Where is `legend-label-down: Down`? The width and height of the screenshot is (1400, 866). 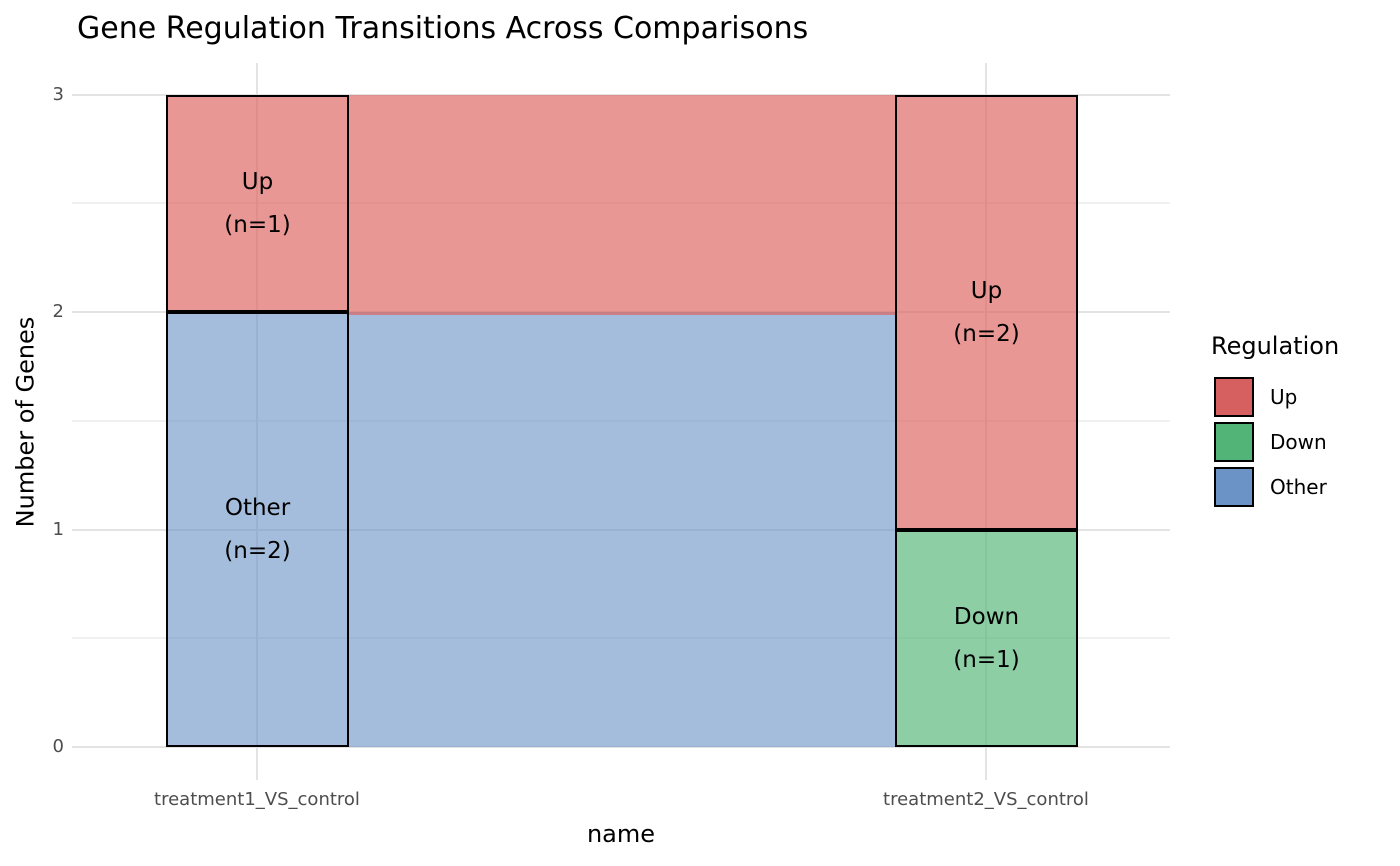
legend-label-down: Down is located at coordinates (1298, 442).